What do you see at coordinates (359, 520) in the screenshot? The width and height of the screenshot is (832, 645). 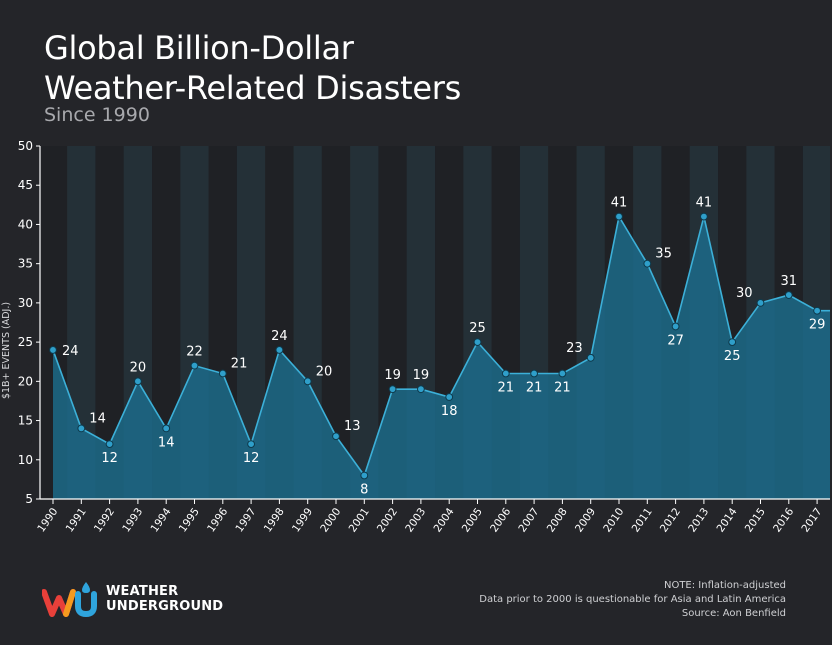 I see `x-tick-label: 2001` at bounding box center [359, 520].